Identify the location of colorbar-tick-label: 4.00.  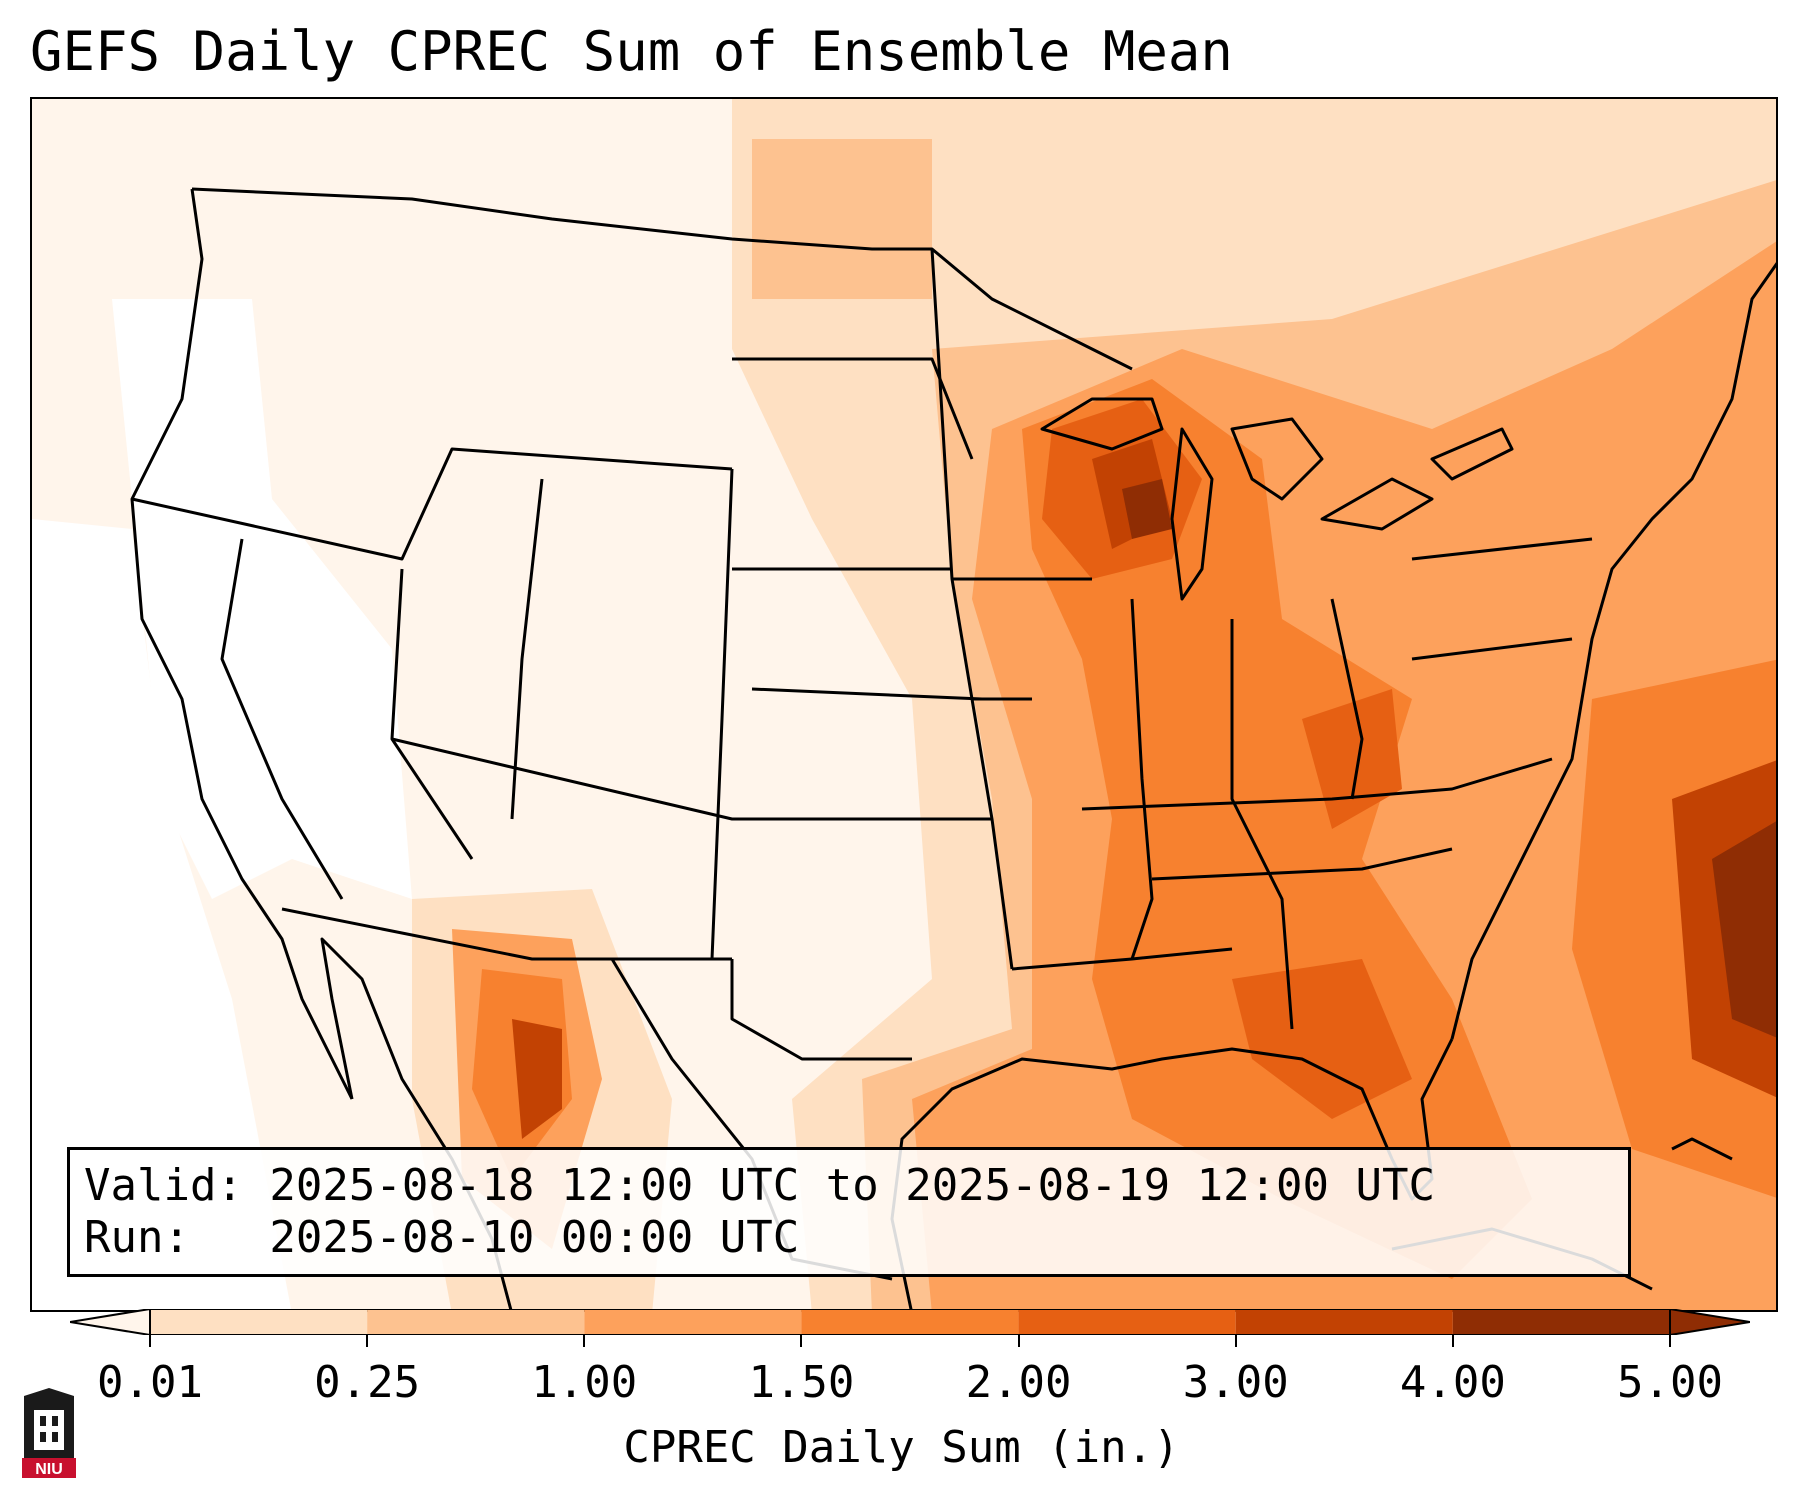
(1452, 1382).